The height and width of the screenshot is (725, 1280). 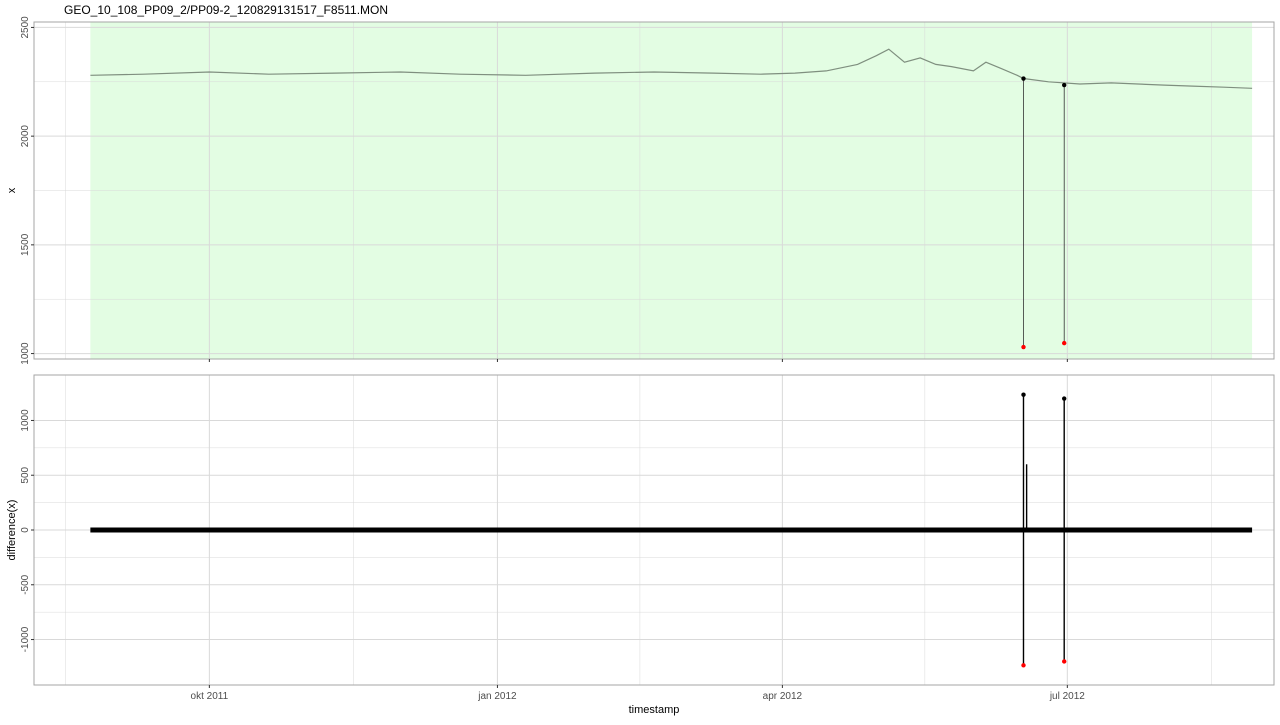 I want to click on x-tick-label: okt 2011, so click(x=210, y=696).